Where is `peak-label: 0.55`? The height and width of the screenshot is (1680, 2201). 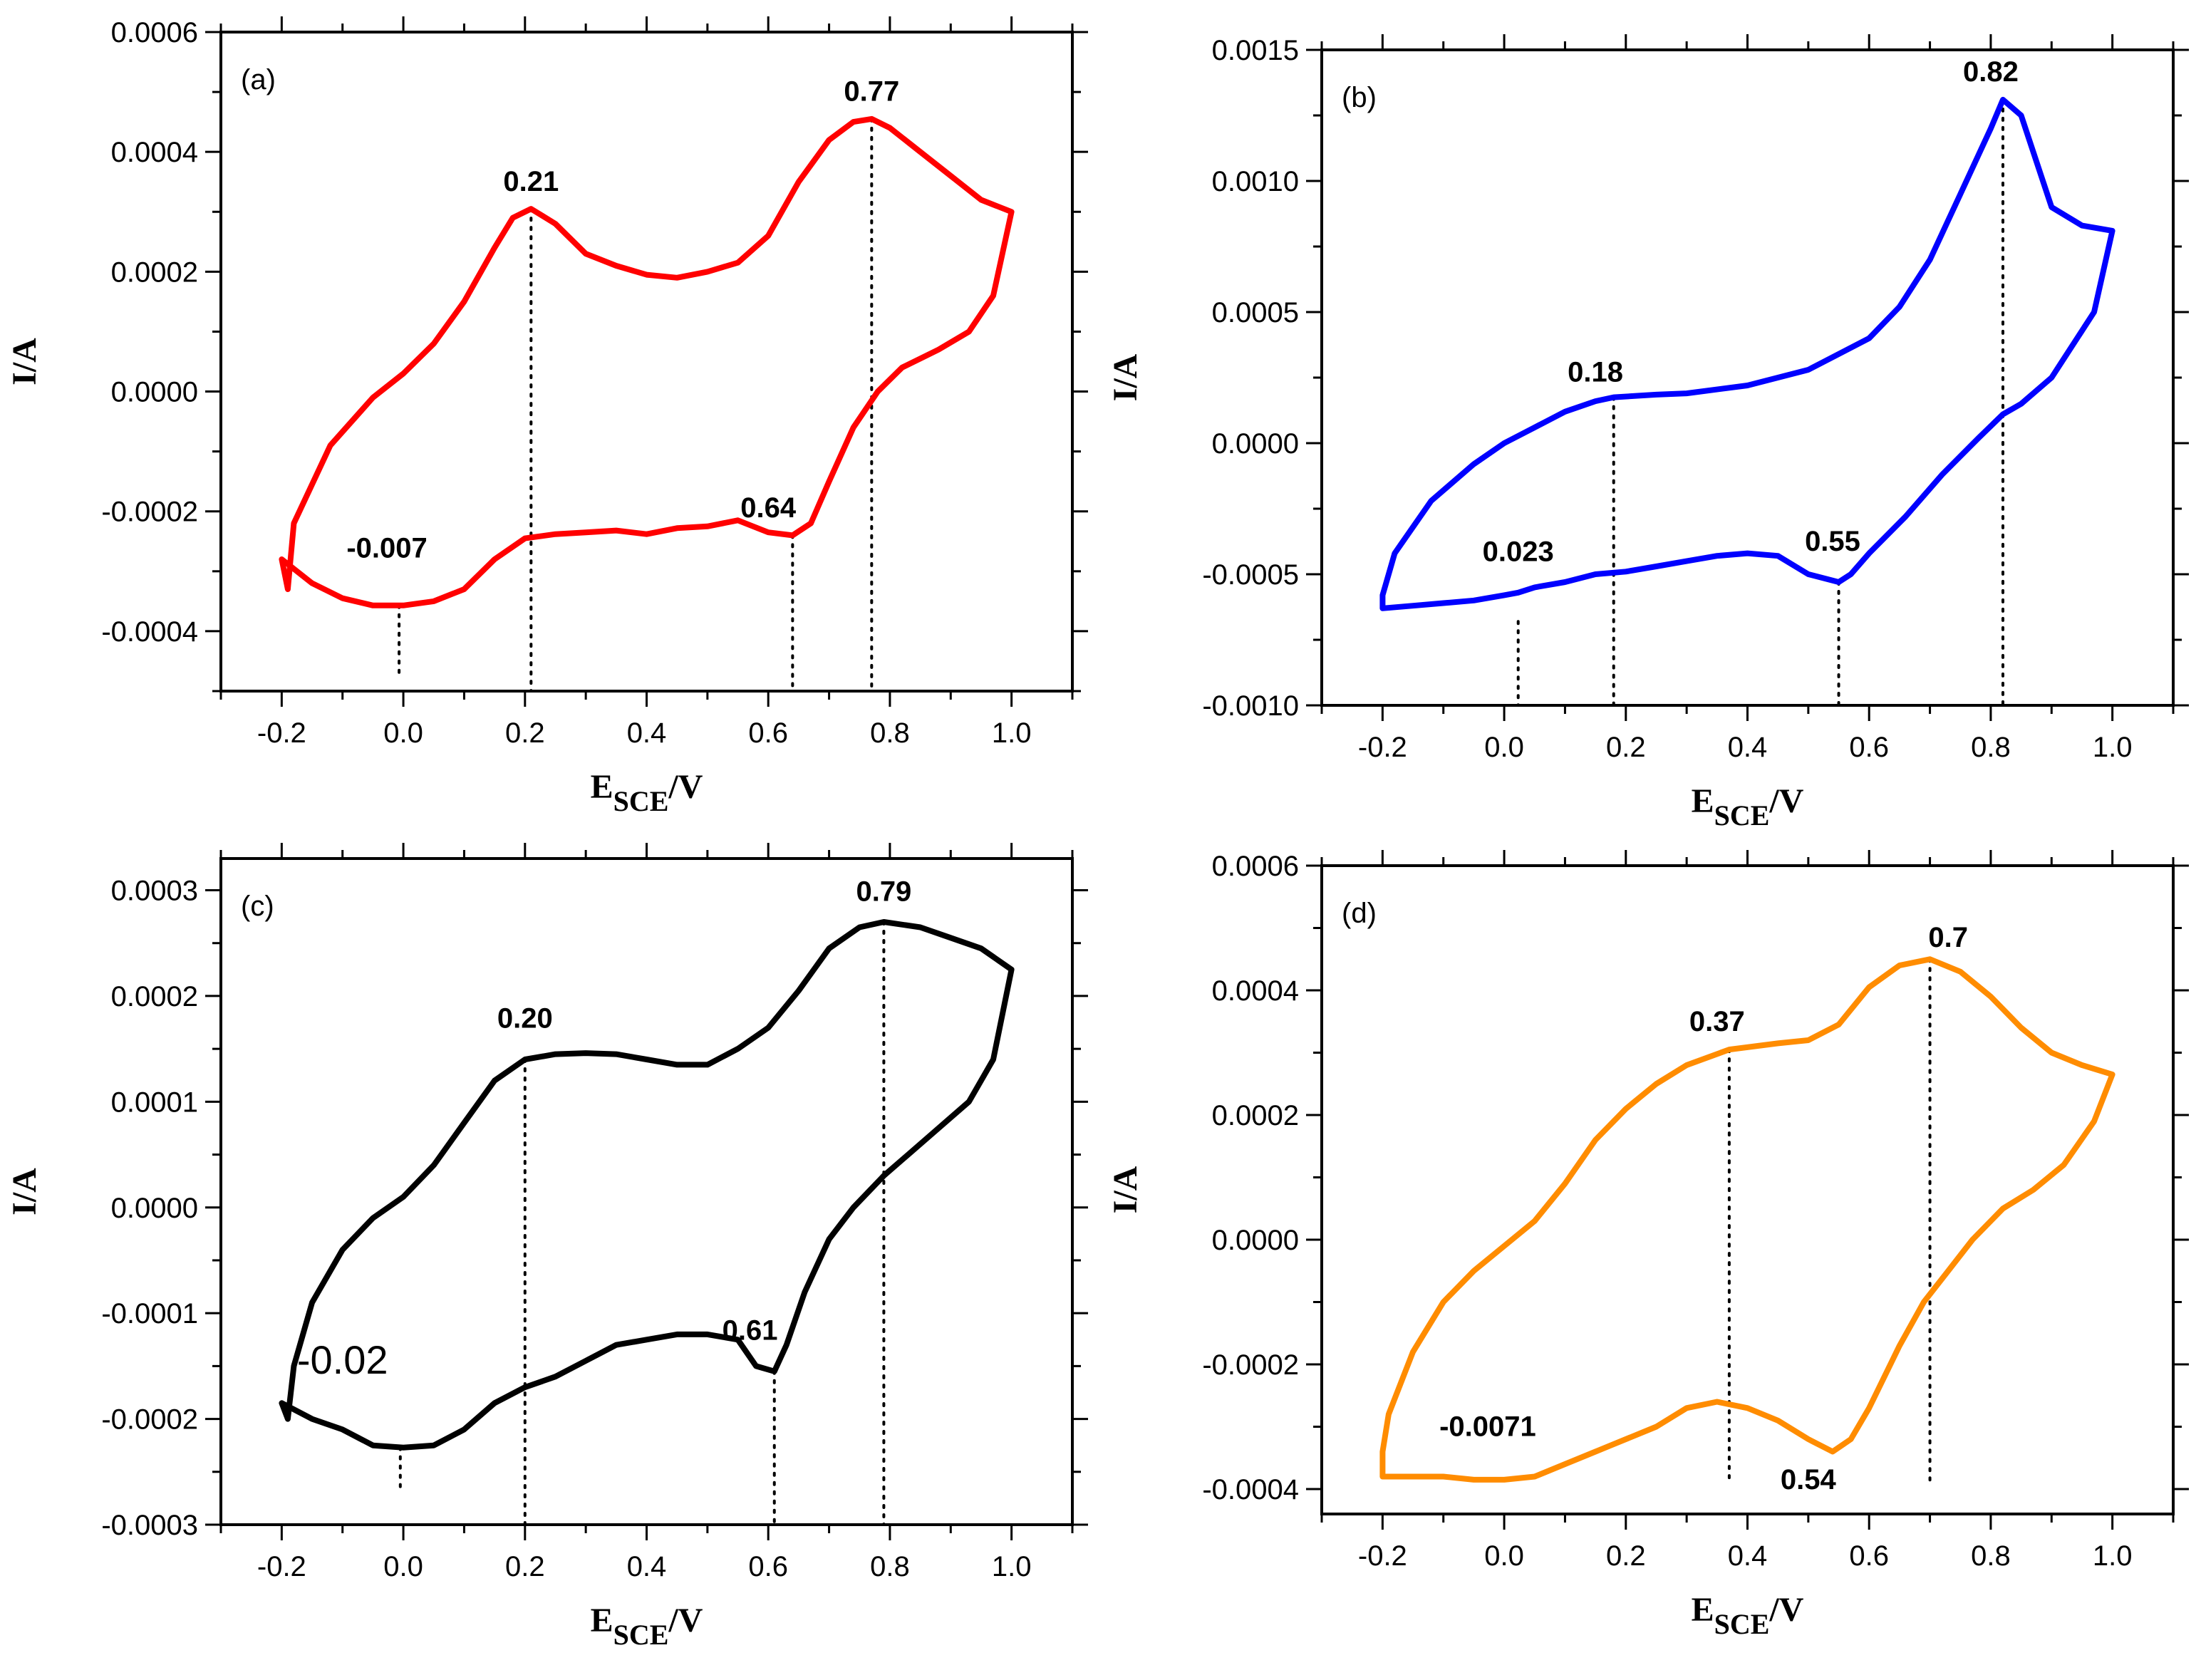
peak-label: 0.55 is located at coordinates (1832, 541).